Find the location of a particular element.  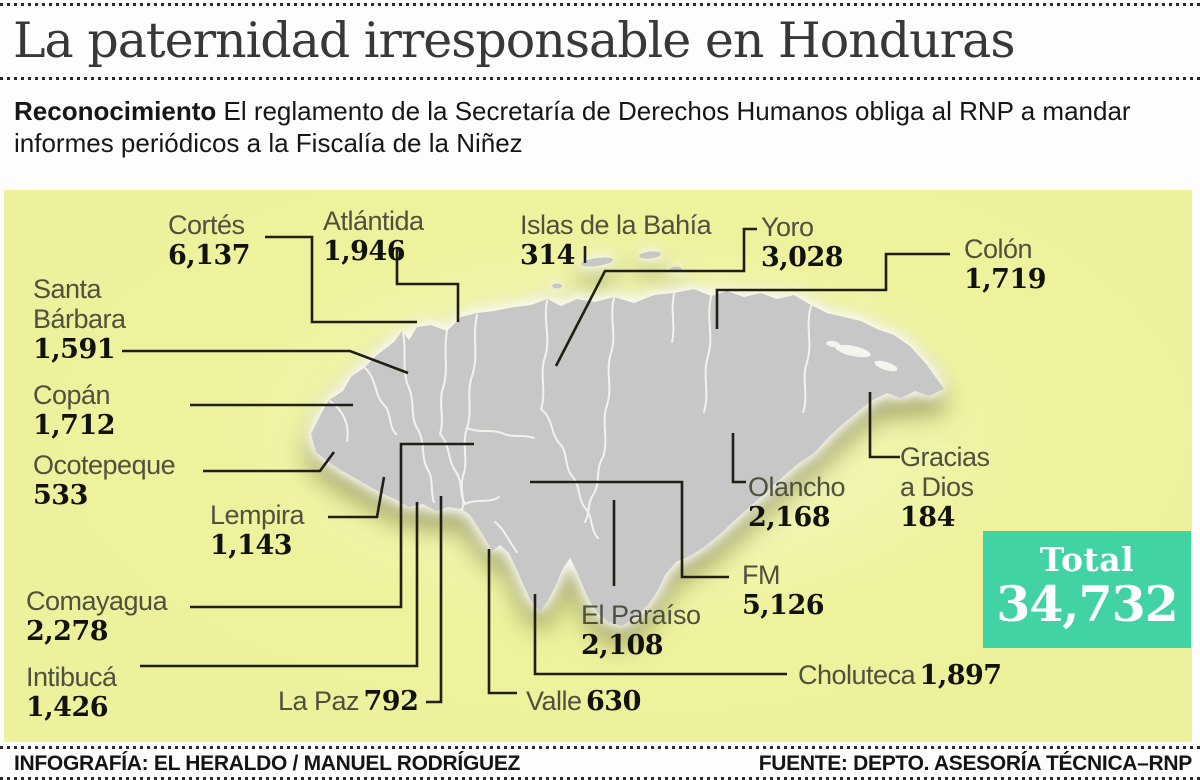

title-dotted-rule is located at coordinates (600, 78).